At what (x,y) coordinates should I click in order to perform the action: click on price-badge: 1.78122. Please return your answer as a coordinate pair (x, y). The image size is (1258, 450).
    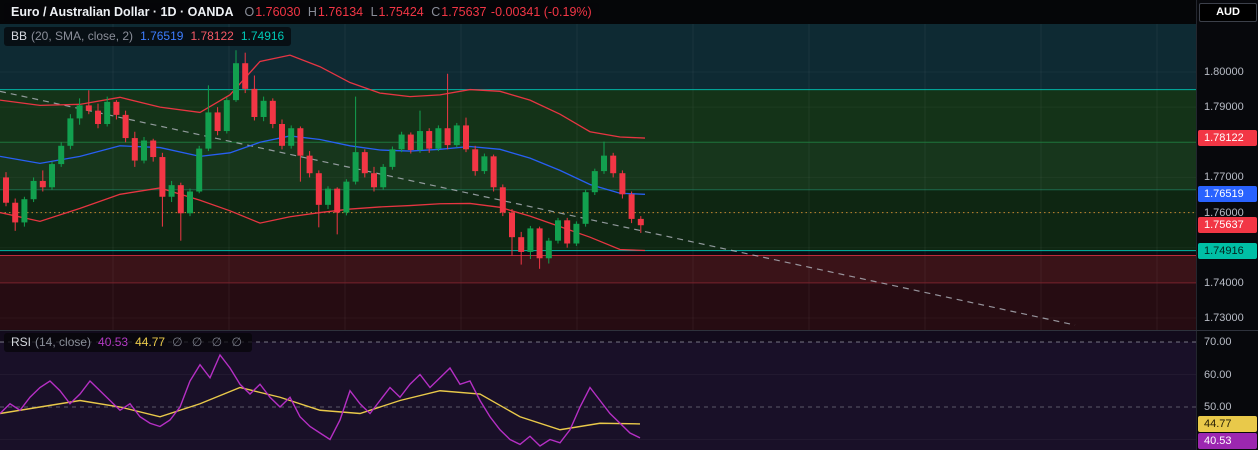
    Looking at the image, I should click on (1227, 137).